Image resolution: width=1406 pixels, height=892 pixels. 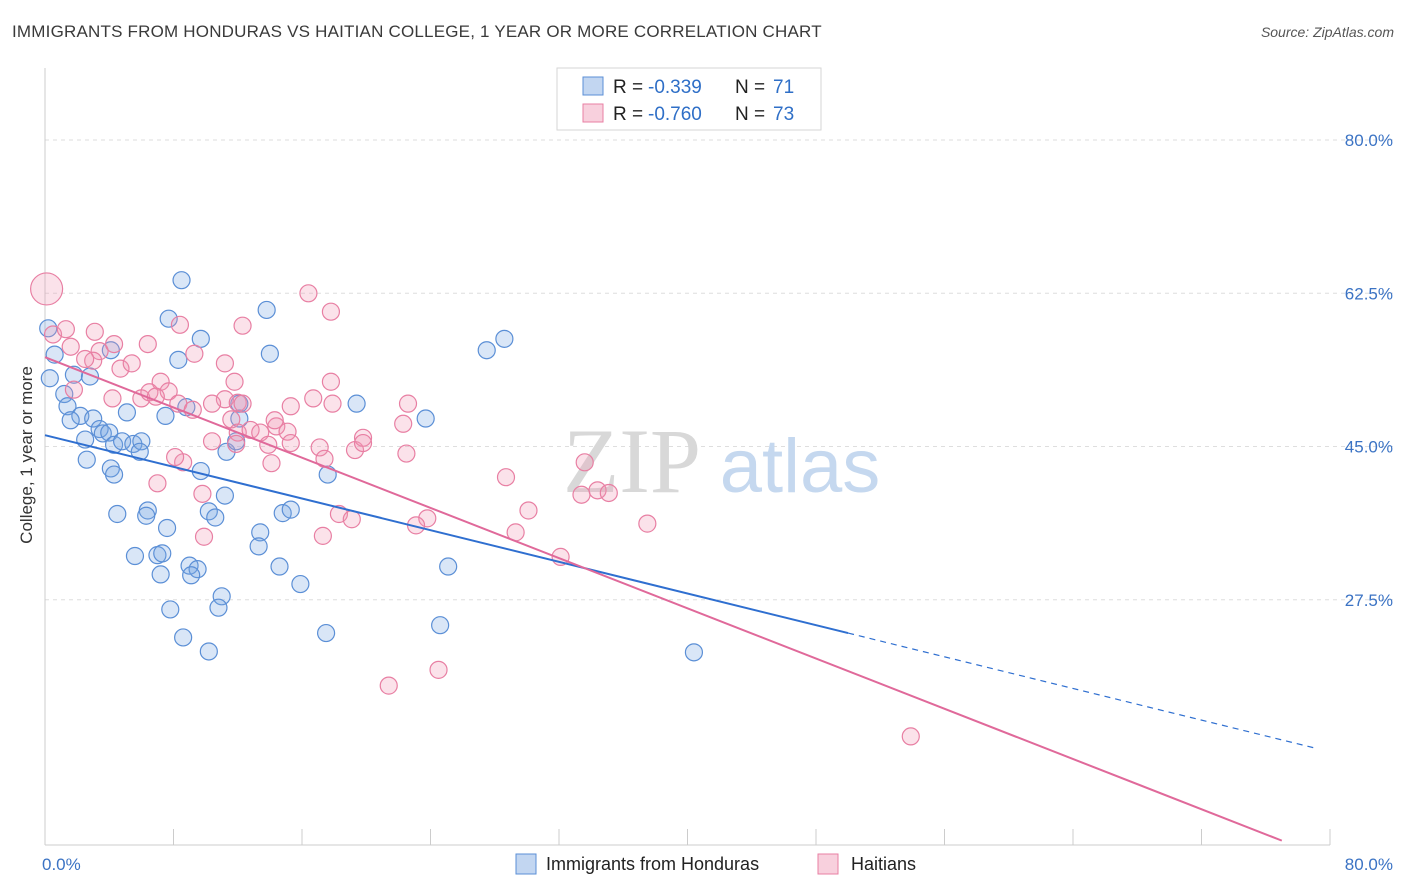 I want to click on x-tick-label-0: 0.0%, so click(x=61, y=864).